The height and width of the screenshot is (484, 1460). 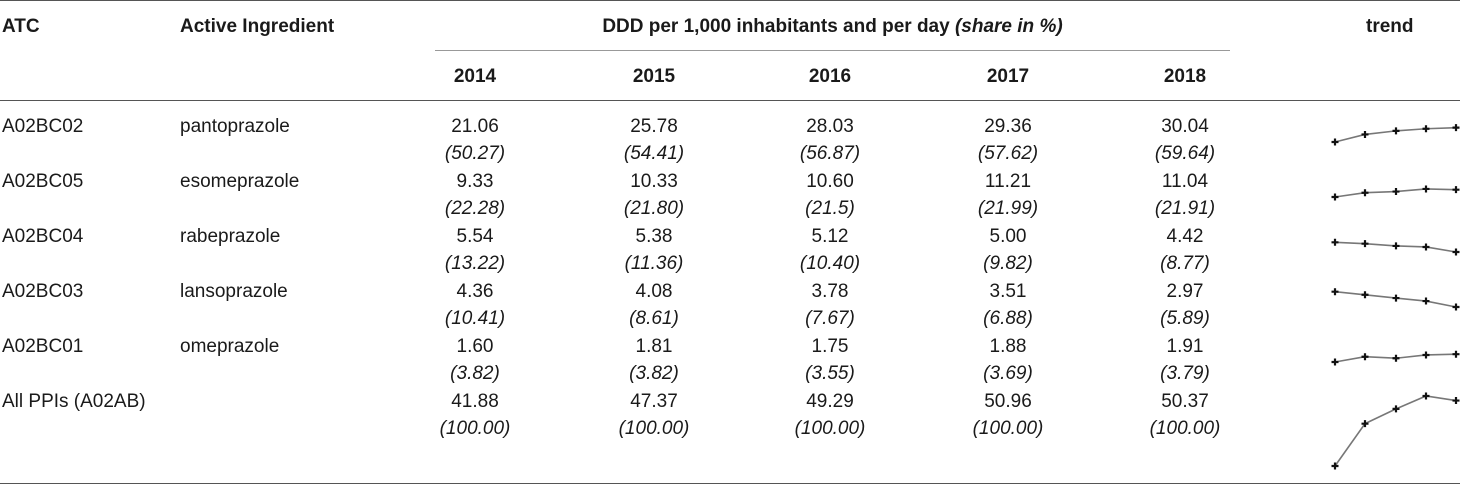 I want to click on ingredient-name: pantoprazole, so click(x=235, y=126).